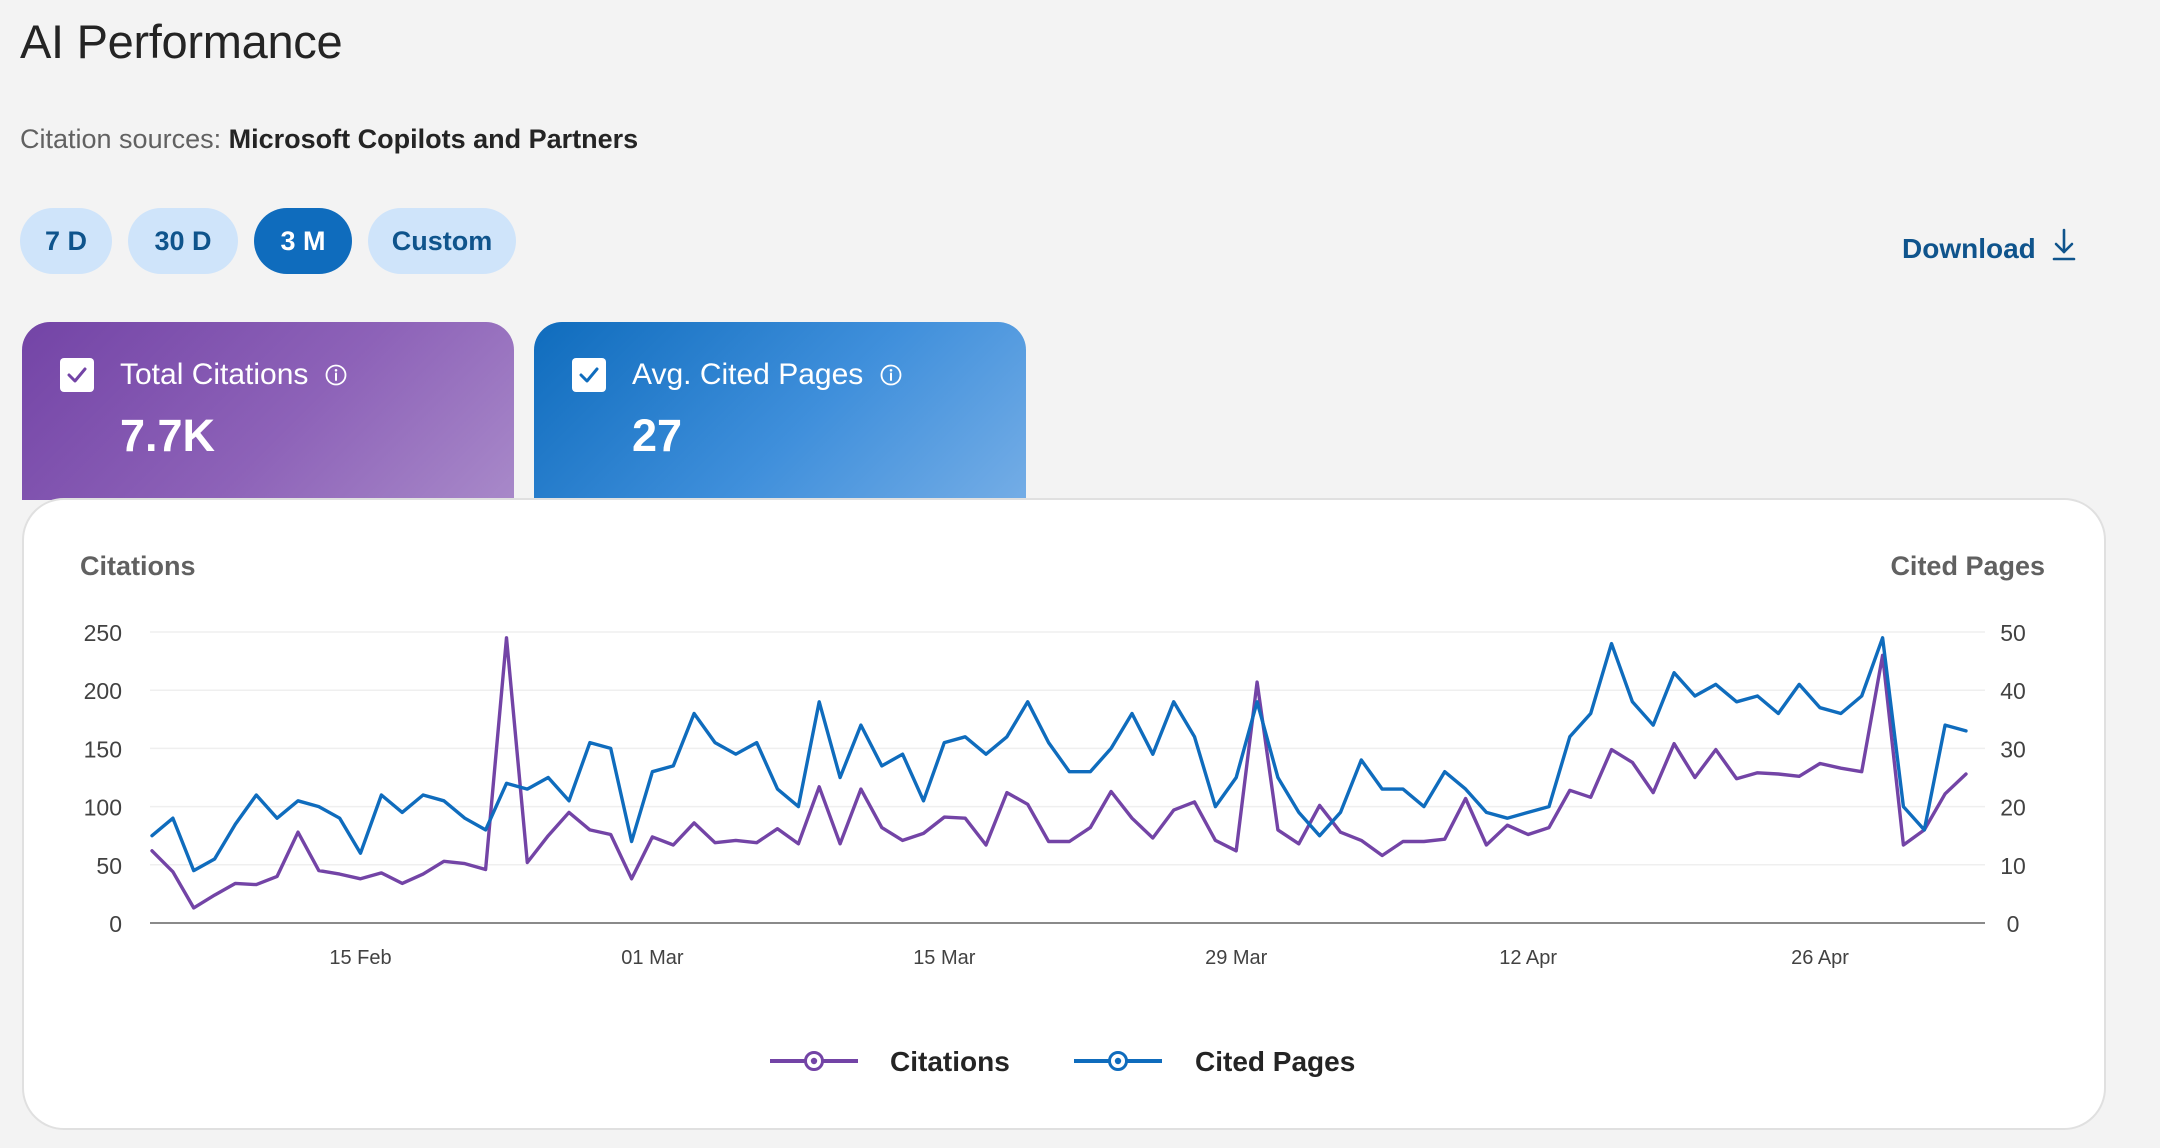 Image resolution: width=2160 pixels, height=1148 pixels. I want to click on page-title: AI Performance, so click(181, 41).